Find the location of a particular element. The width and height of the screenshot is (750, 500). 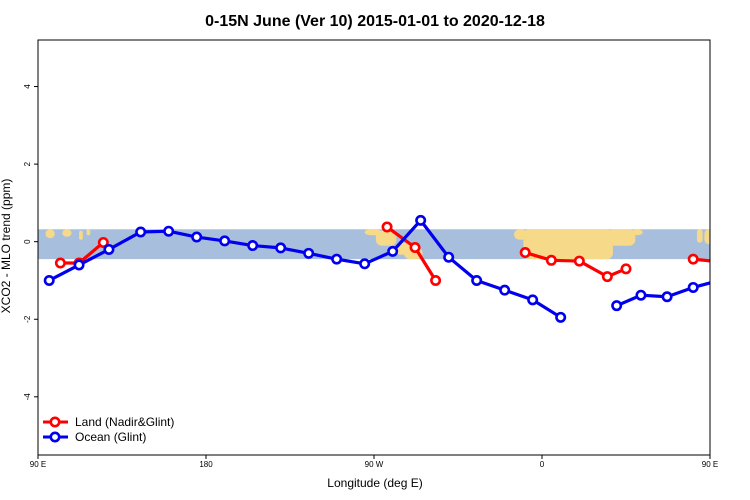

y-tick-label: -2 is located at coordinates (27, 319).